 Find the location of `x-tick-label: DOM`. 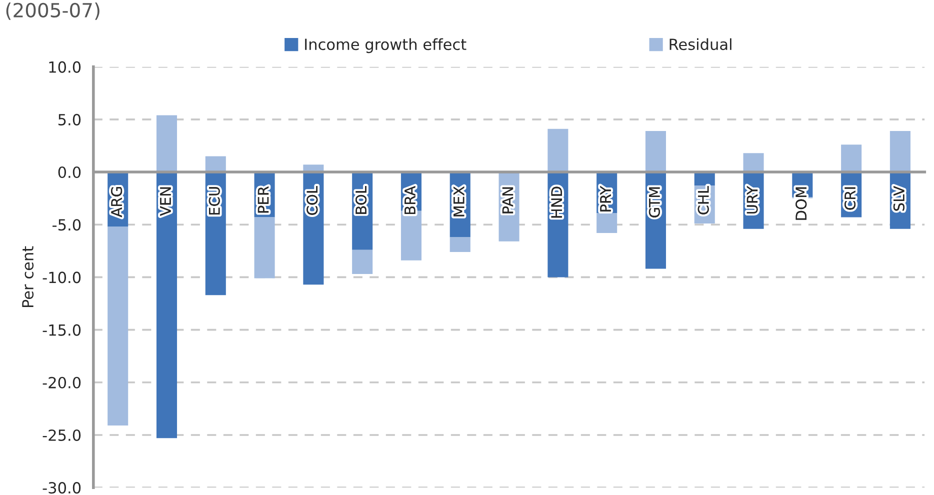

x-tick-label: DOM is located at coordinates (801, 203).